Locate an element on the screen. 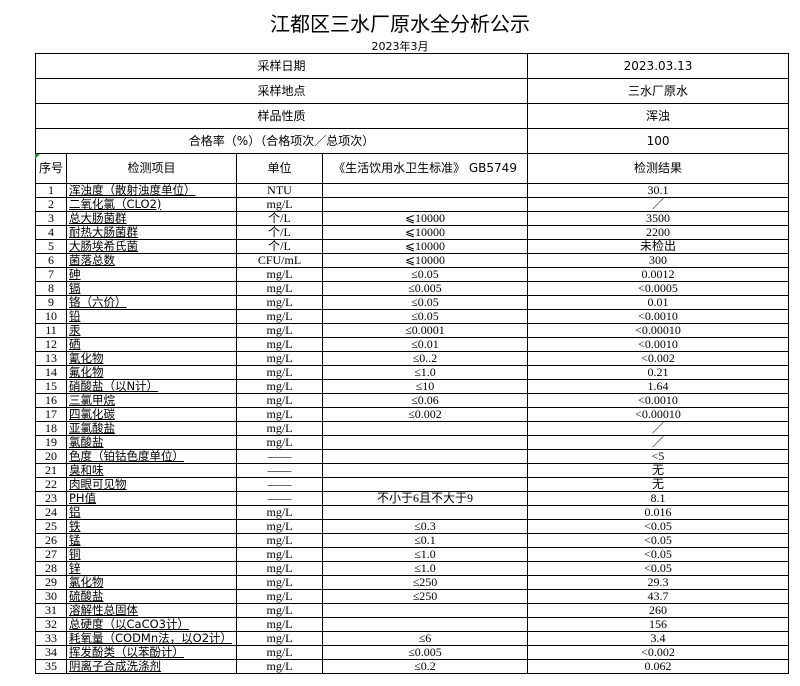  cell-item: 锌 is located at coordinates (151, 568).